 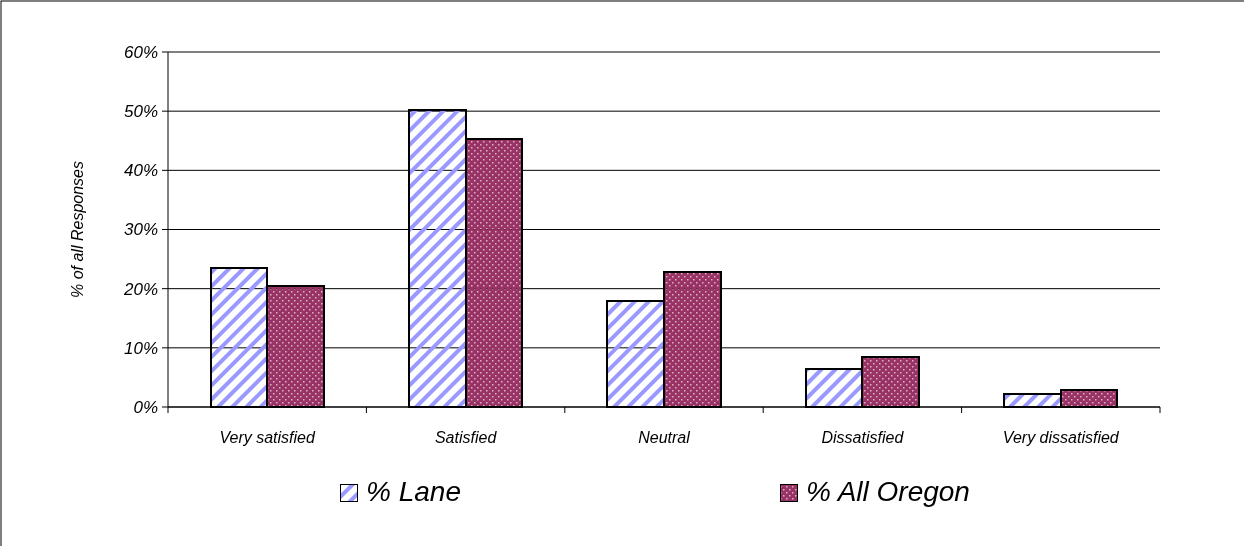 I want to click on x-tick-label: Satisfied, so click(x=466, y=437).